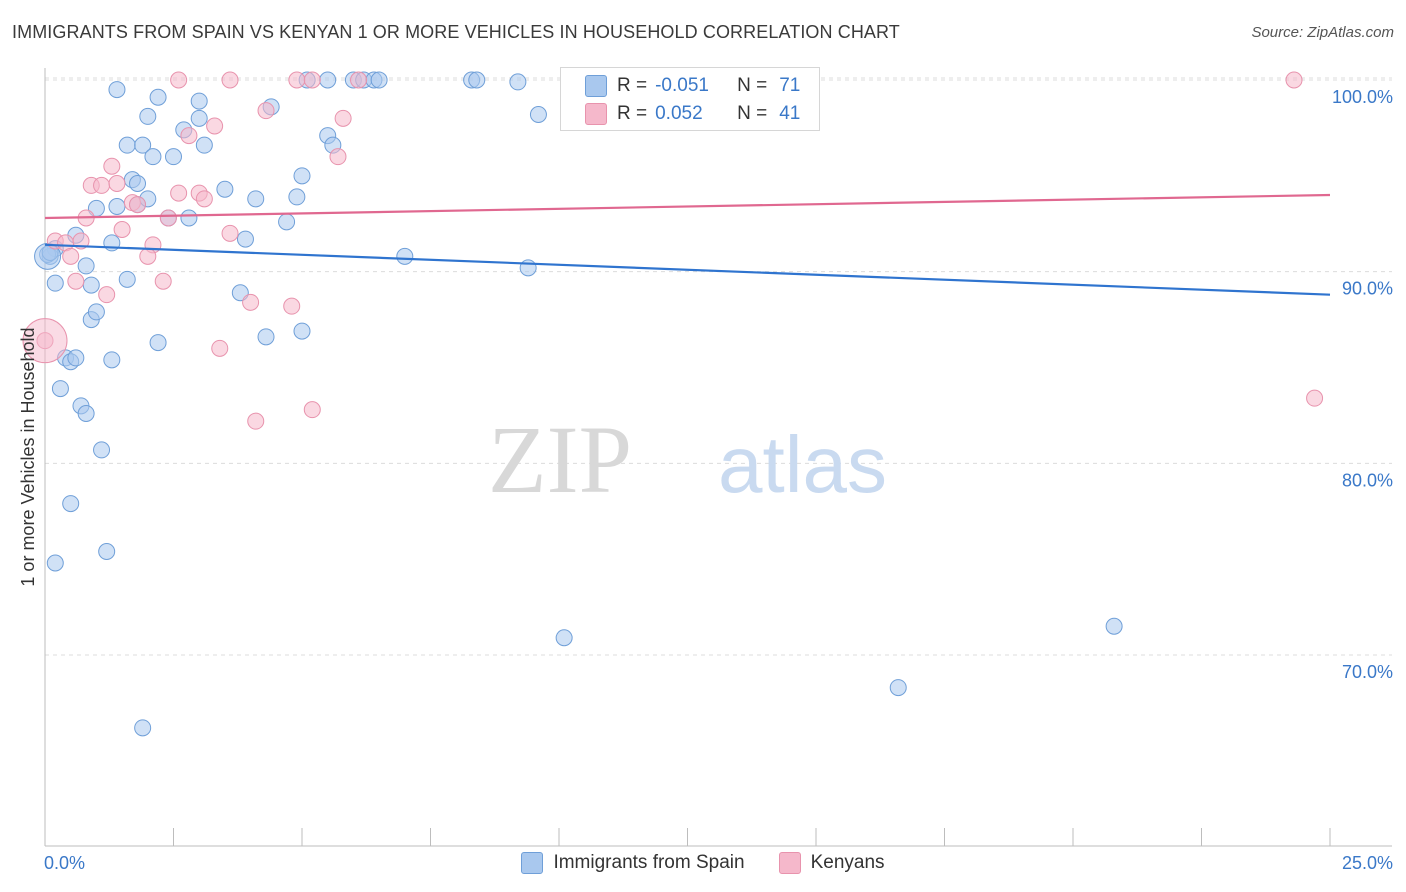 The width and height of the screenshot is (1406, 892). Describe the element at coordinates (532, 863) in the screenshot. I see `legend-swatch-spain` at that location.